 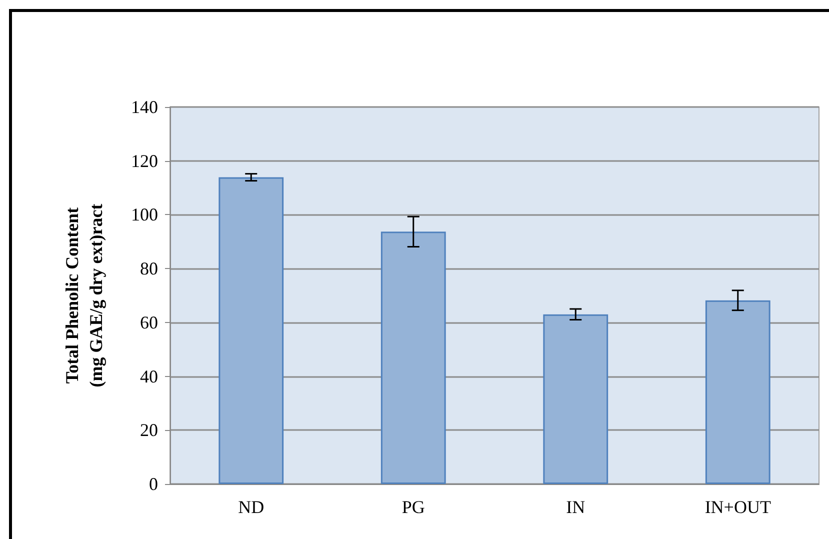 What do you see at coordinates (84, 296) in the screenshot?
I see `y-axis-title: Total Phenolic Content (mg GAE/g dry ext)ract` at bounding box center [84, 296].